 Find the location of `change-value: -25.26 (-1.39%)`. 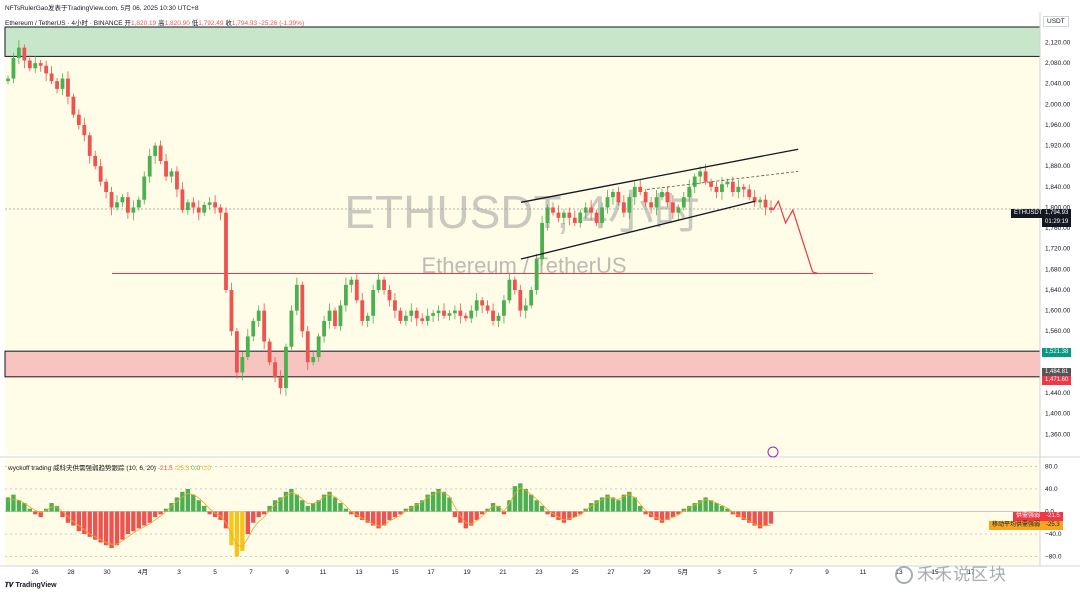

change-value: -25.26 (-1.39%) is located at coordinates (281, 23).